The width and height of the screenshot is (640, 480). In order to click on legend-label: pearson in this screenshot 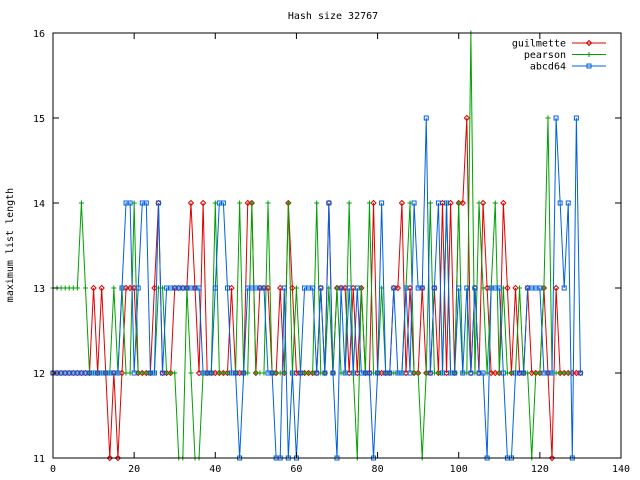, I will do `click(545, 55)`.